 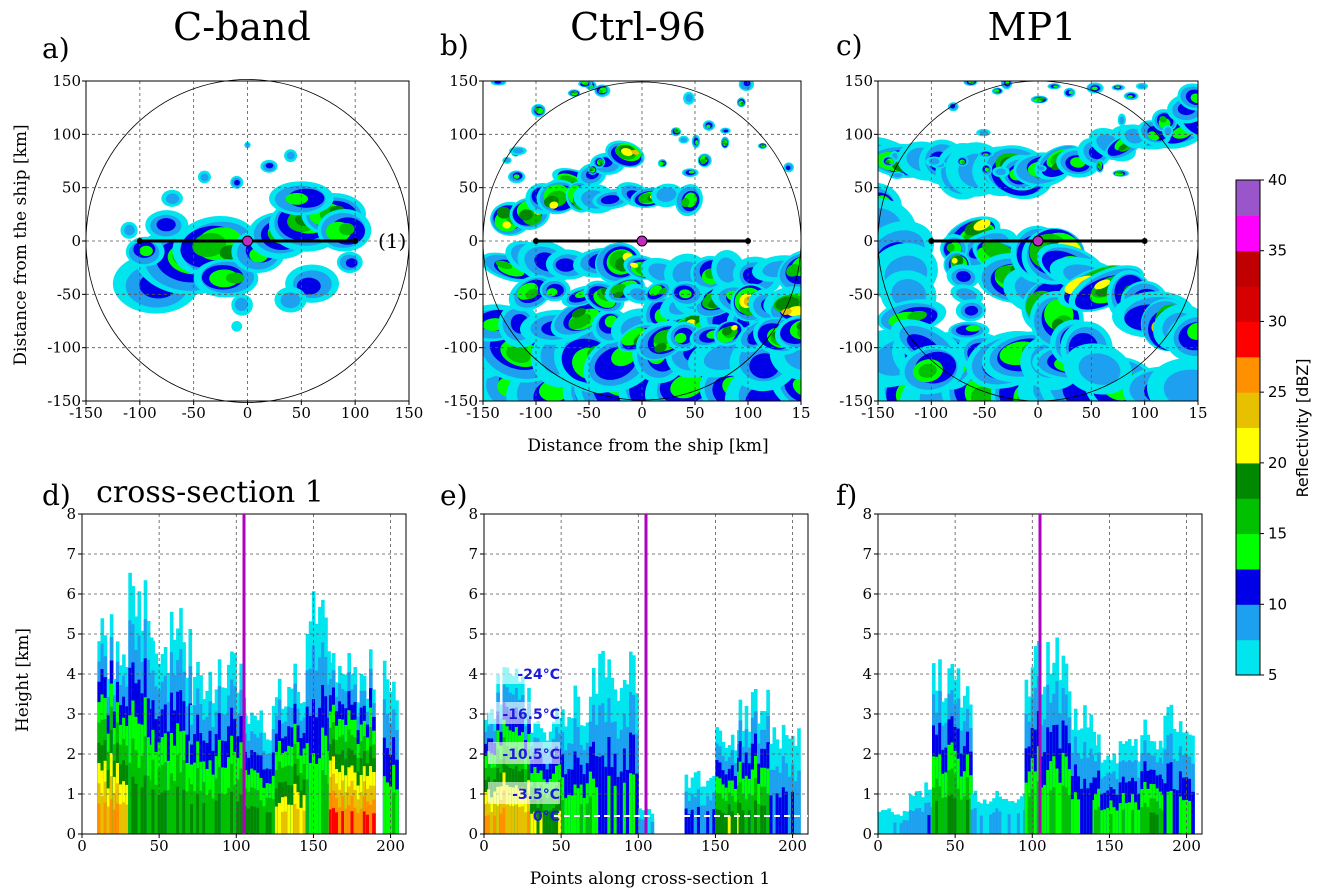 I want to click on tick-label-y: 6, so click(x=71, y=594).